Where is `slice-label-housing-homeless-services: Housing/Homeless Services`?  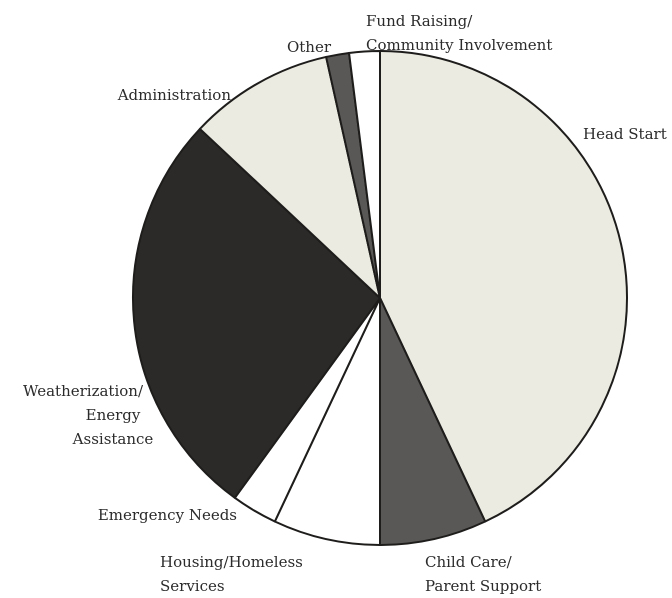 slice-label-housing-homeless-services: Housing/Homeless Services is located at coordinates (231, 574).